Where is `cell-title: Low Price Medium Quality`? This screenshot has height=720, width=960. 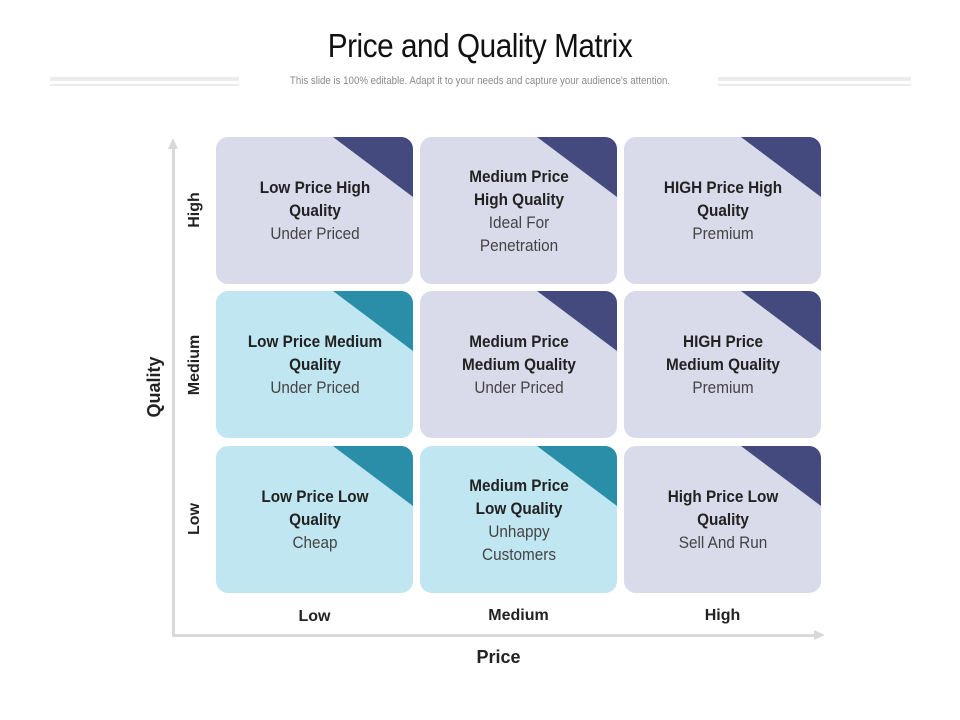
cell-title: Low Price Medium Quality is located at coordinates (314, 353).